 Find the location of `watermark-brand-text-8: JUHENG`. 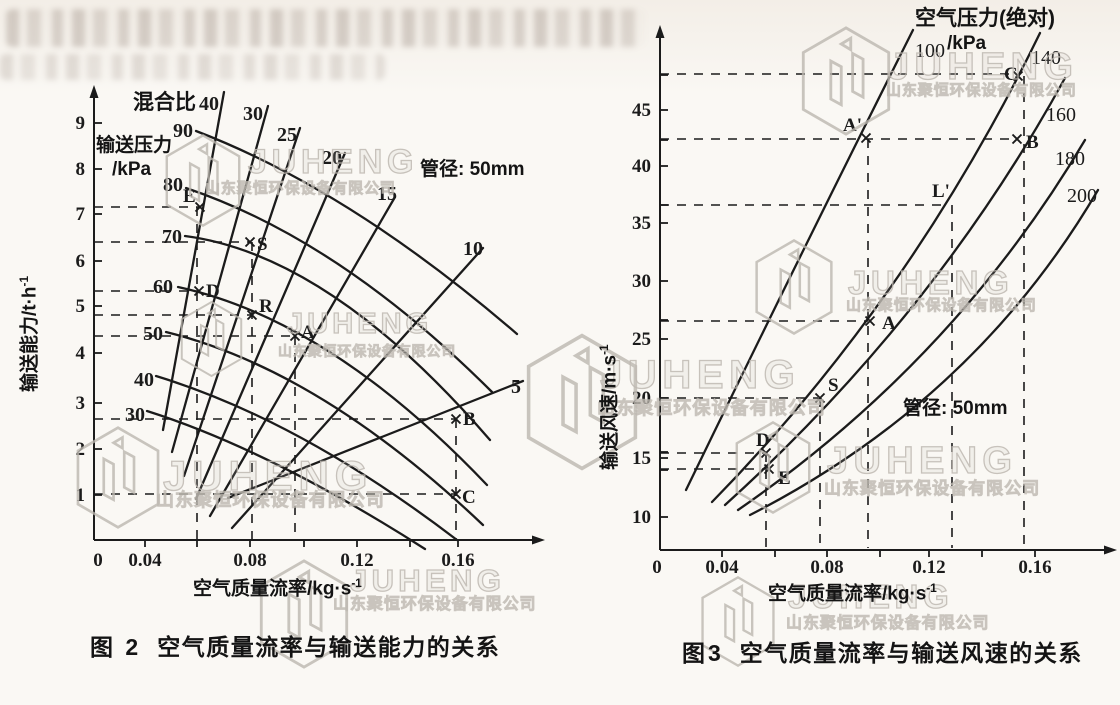

watermark-brand-text-8: JUHENG is located at coordinates (870, 596).